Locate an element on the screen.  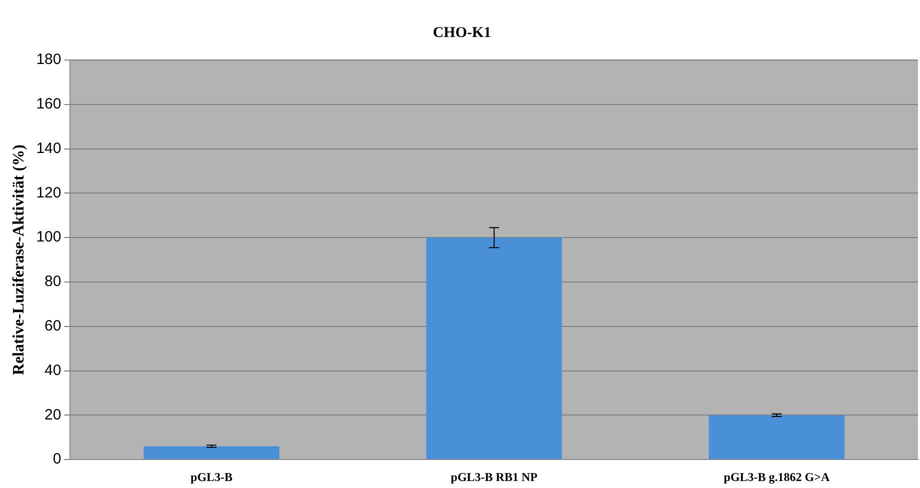
y-tick-label: 80 is located at coordinates (53, 281).